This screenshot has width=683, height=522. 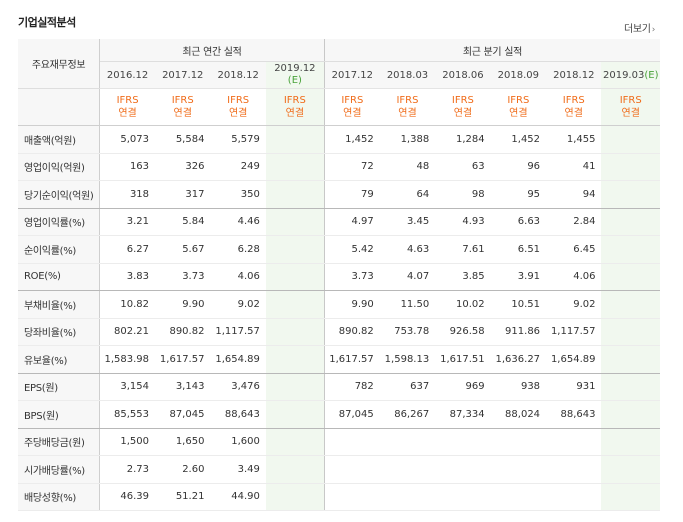 I want to click on annual-value-cell: 1,650, so click(x=183, y=442).